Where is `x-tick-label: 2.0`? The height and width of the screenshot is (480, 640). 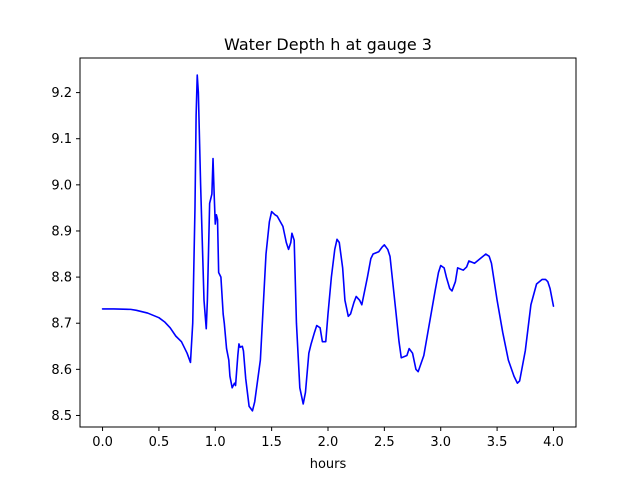
x-tick-label: 2.0 is located at coordinates (328, 442).